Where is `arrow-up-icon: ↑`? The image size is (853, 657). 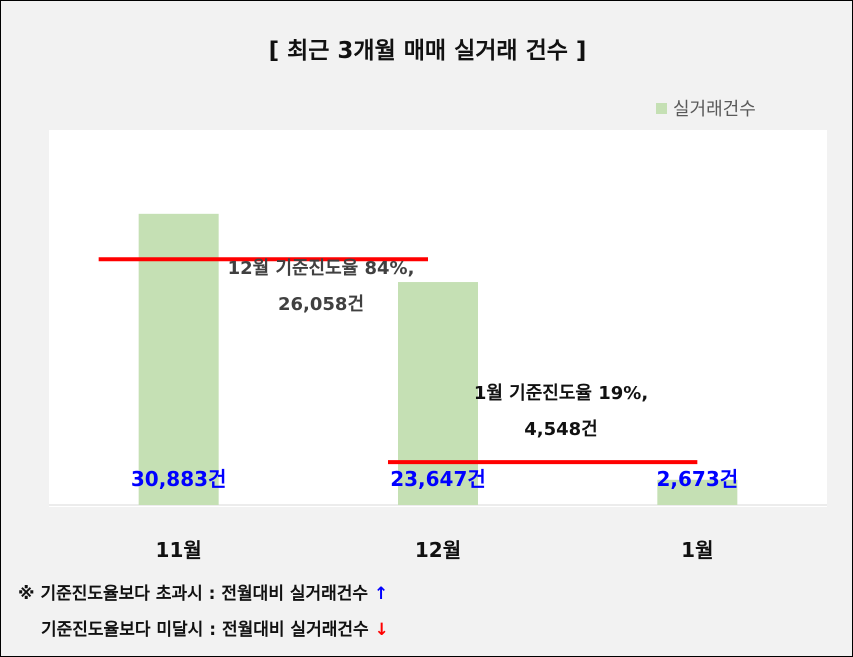 arrow-up-icon: ↑ is located at coordinates (381, 594).